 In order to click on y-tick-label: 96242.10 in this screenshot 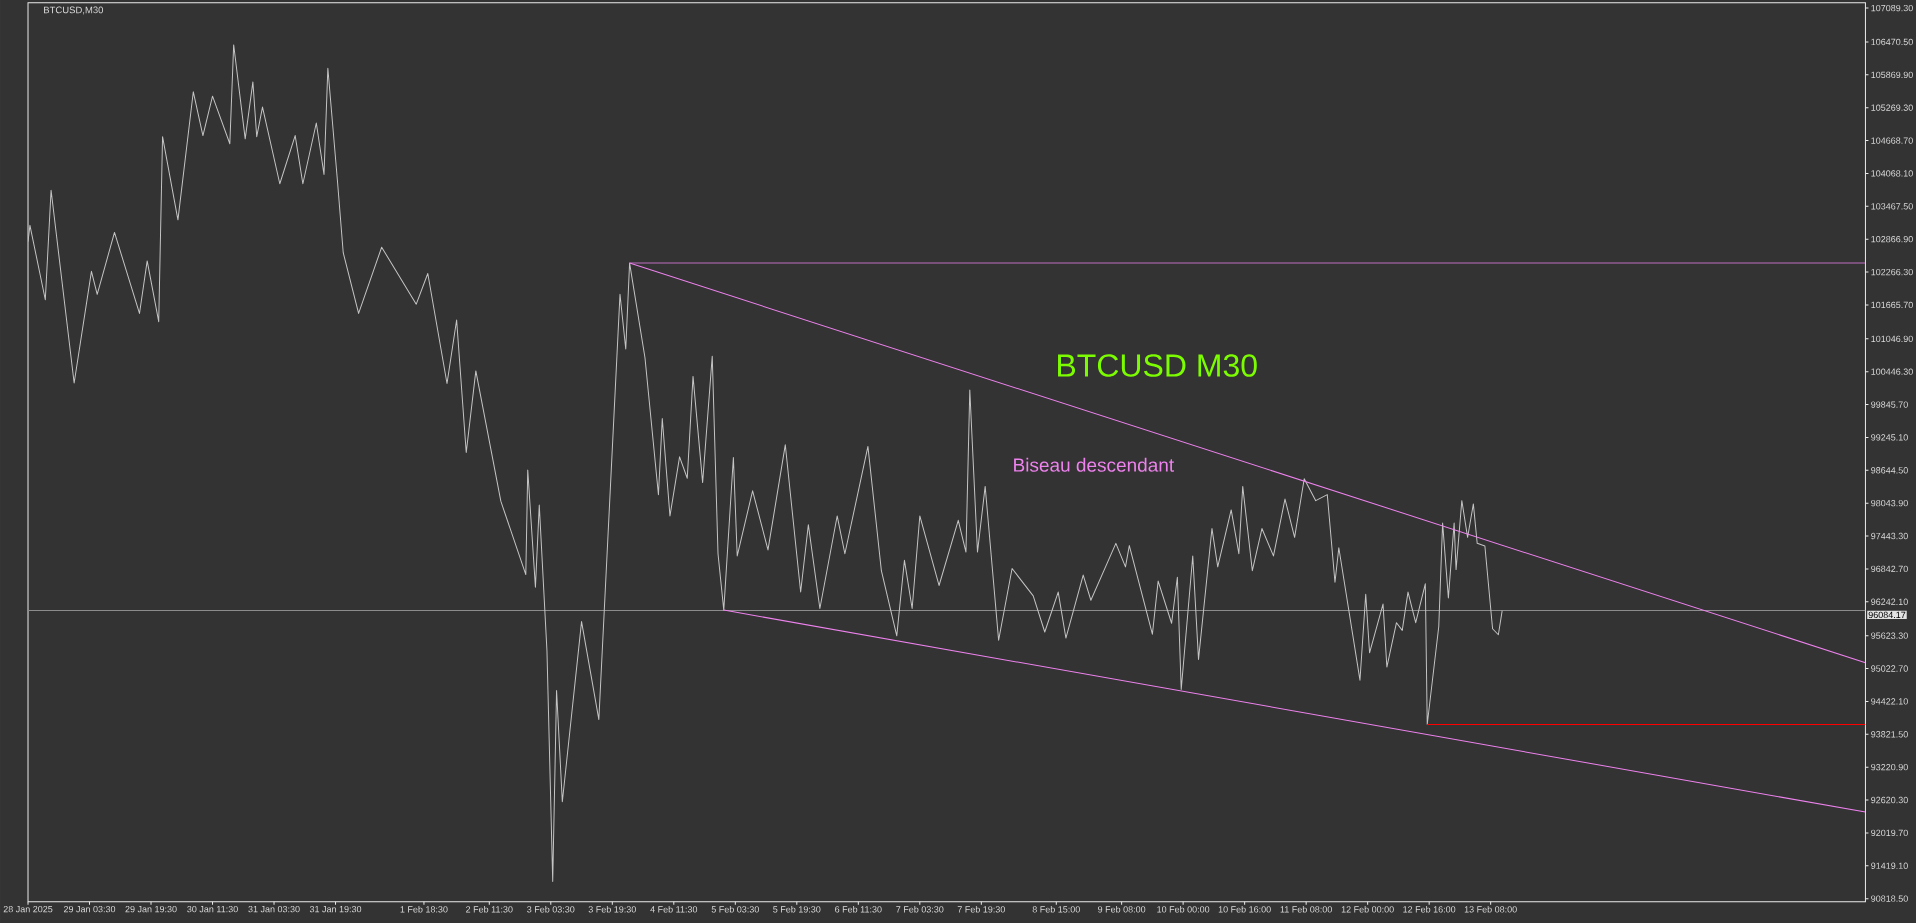, I will do `click(1889, 601)`.